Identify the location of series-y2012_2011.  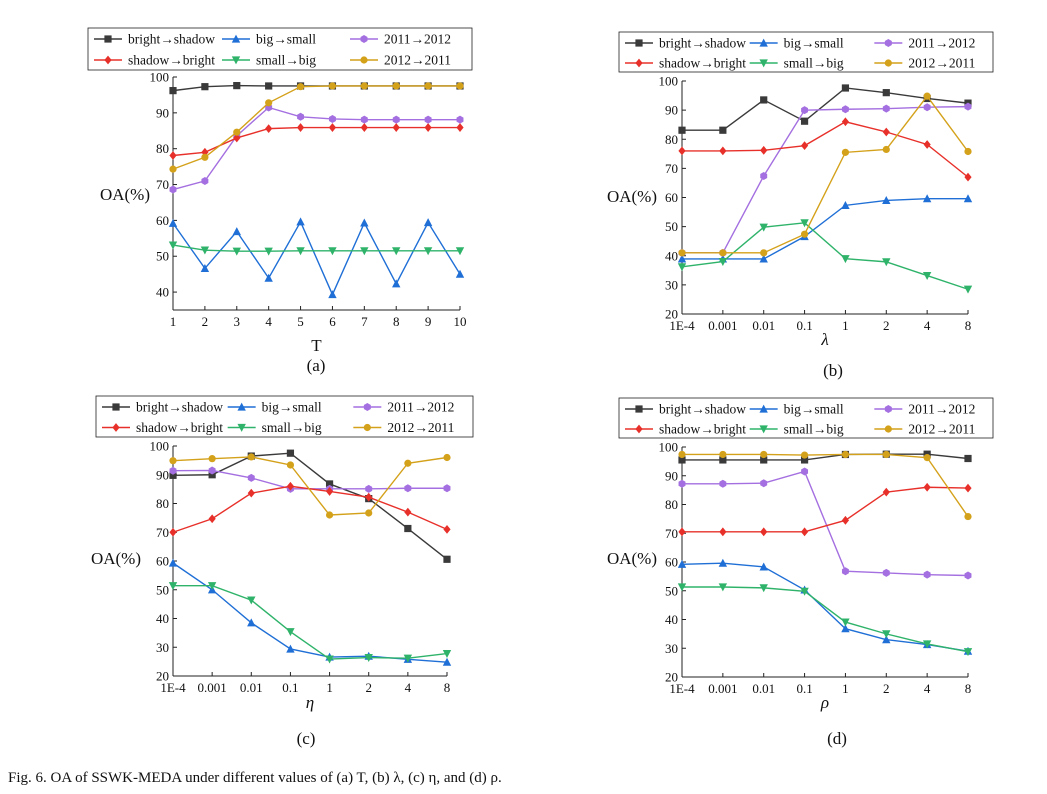
(316, 127).